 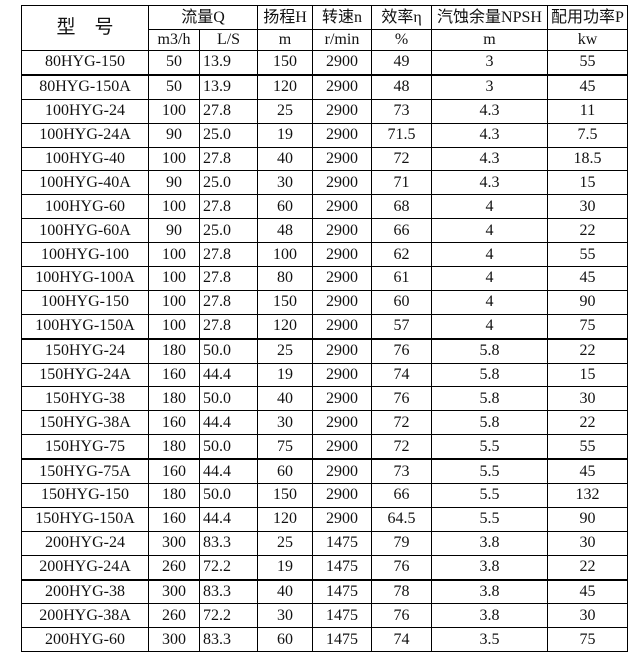 I want to click on cell-efficiency: 49, so click(x=401, y=62).